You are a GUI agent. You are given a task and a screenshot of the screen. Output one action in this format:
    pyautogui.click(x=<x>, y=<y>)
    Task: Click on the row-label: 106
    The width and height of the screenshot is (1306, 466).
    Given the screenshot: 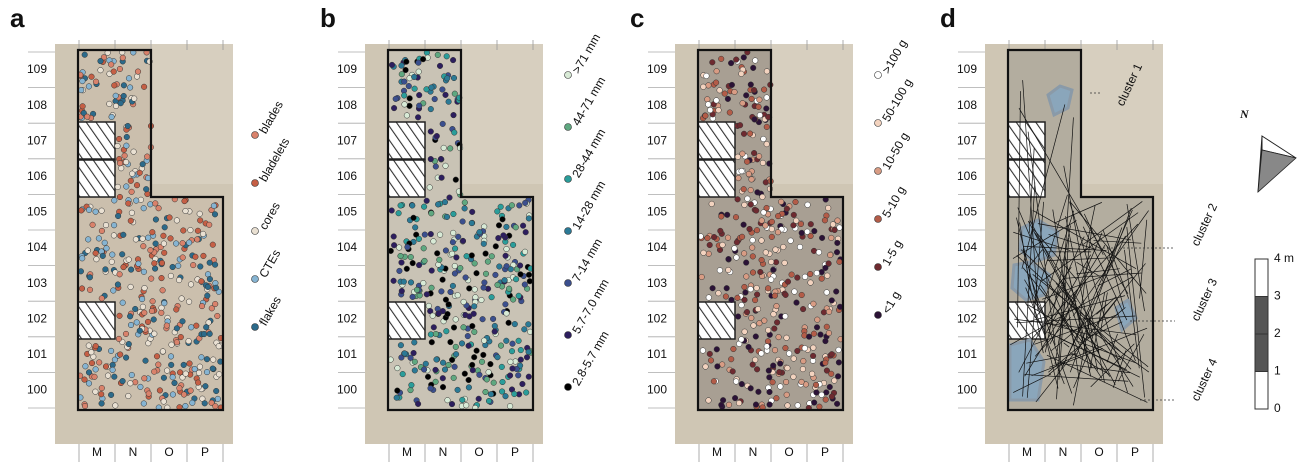 What is the action you would take?
    pyautogui.click(x=37, y=176)
    